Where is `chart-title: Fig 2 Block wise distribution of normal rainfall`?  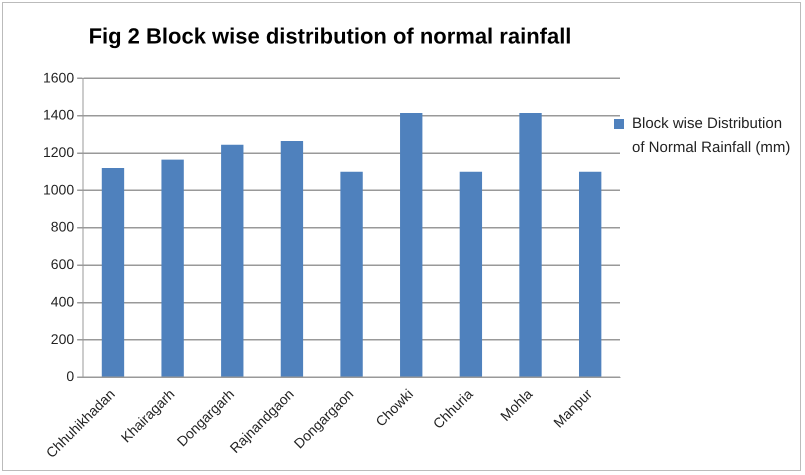
chart-title: Fig 2 Block wise distribution of normal rainfall is located at coordinates (330, 35).